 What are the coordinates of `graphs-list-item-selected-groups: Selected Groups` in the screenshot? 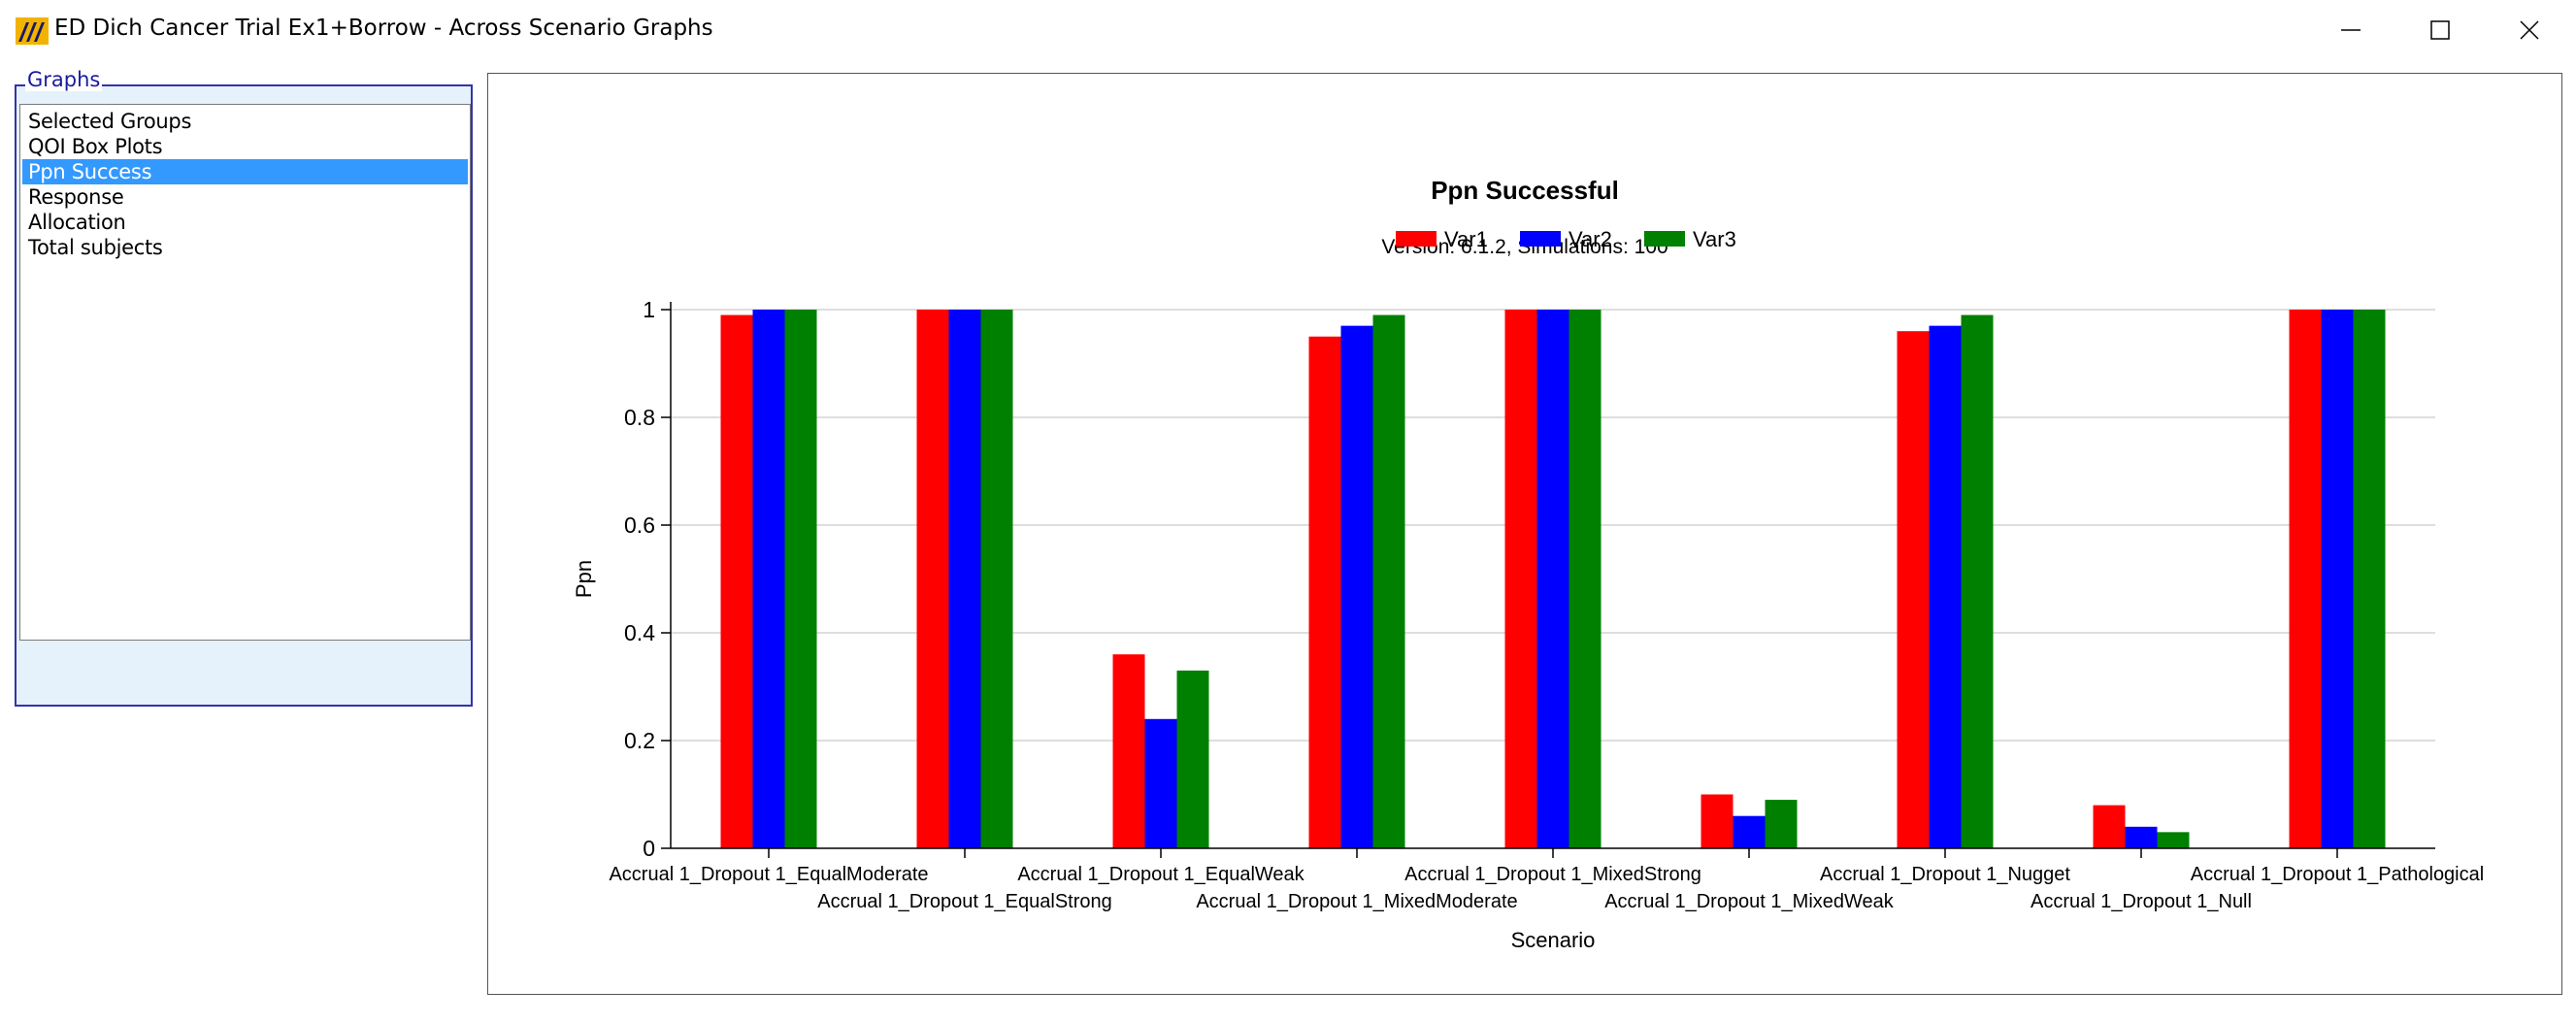 It's located at (110, 121).